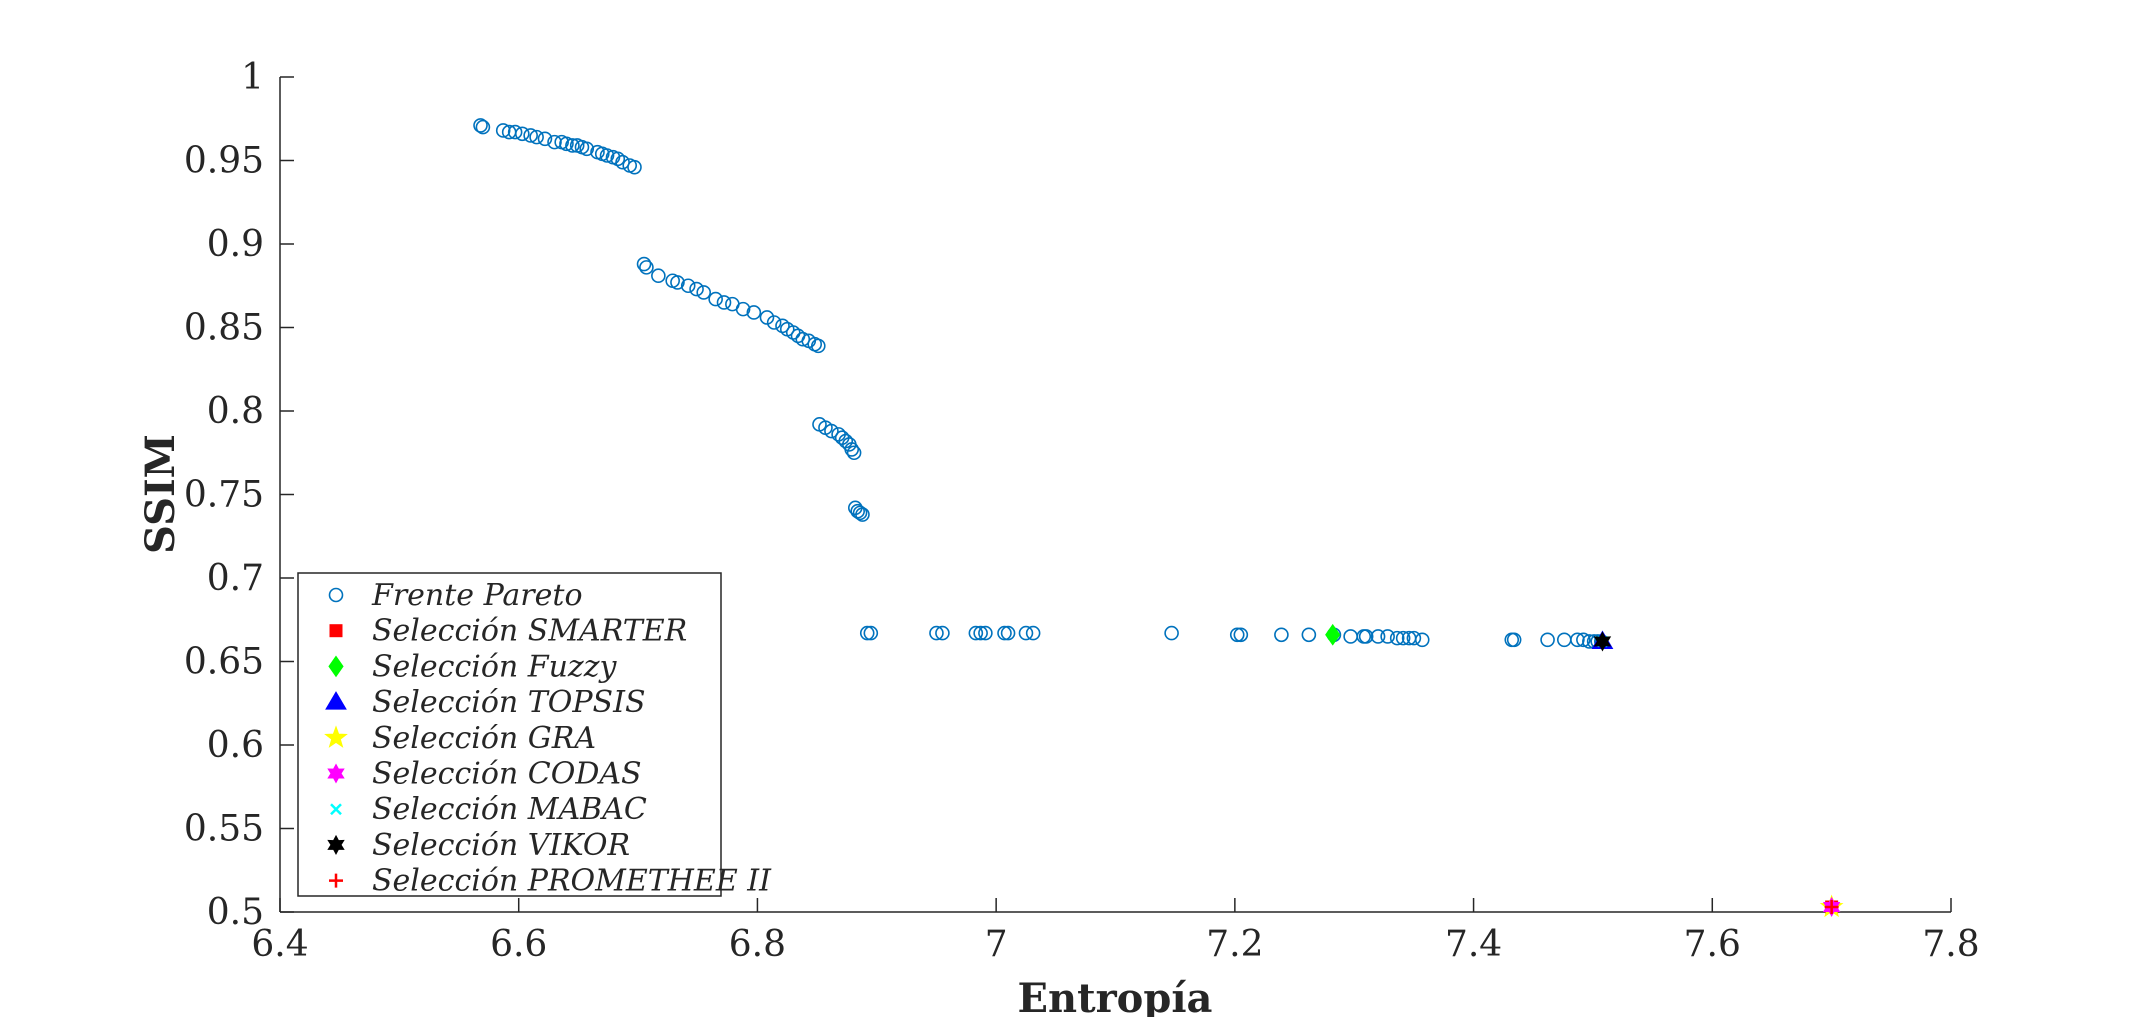 Image resolution: width=2134 pixels, height=1017 pixels. Describe the element at coordinates (509, 809) in the screenshot. I see `legend-label: Selección MABAC` at that location.